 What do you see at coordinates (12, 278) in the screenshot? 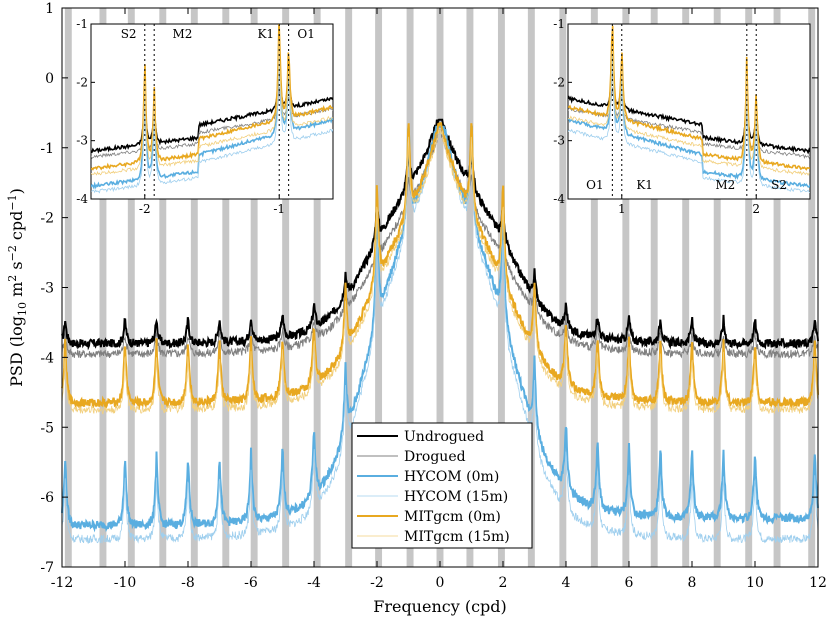
I see `ylabel-exp1: 2` at bounding box center [12, 278].